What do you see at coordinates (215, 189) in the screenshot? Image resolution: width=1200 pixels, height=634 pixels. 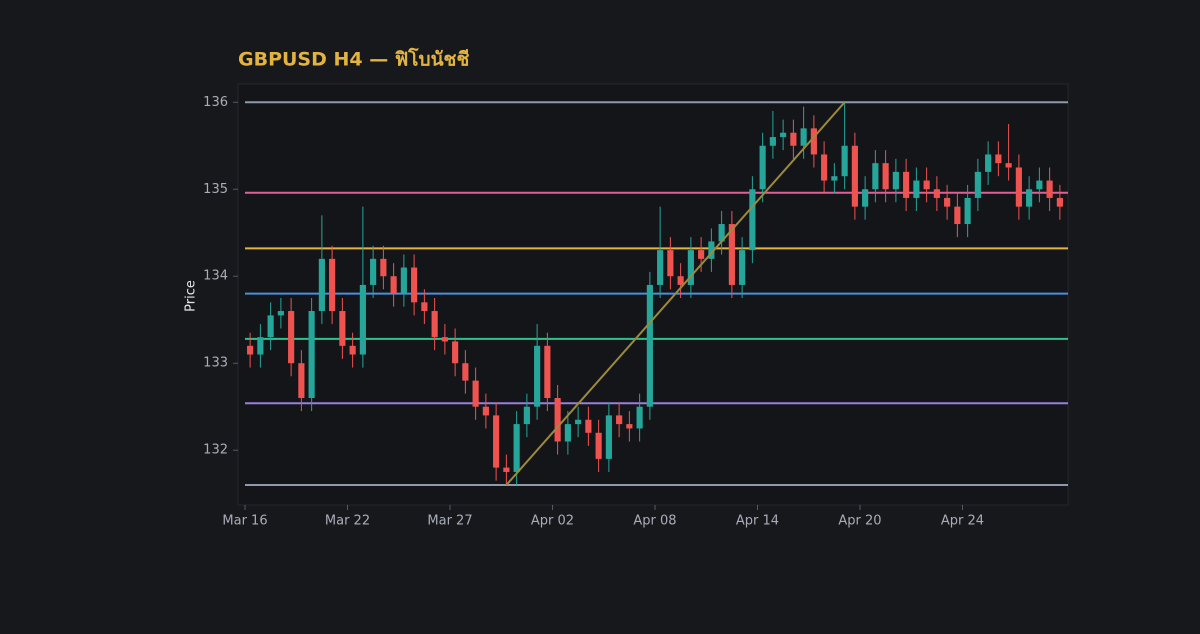 I see `y-tick-label: 135` at bounding box center [215, 189].